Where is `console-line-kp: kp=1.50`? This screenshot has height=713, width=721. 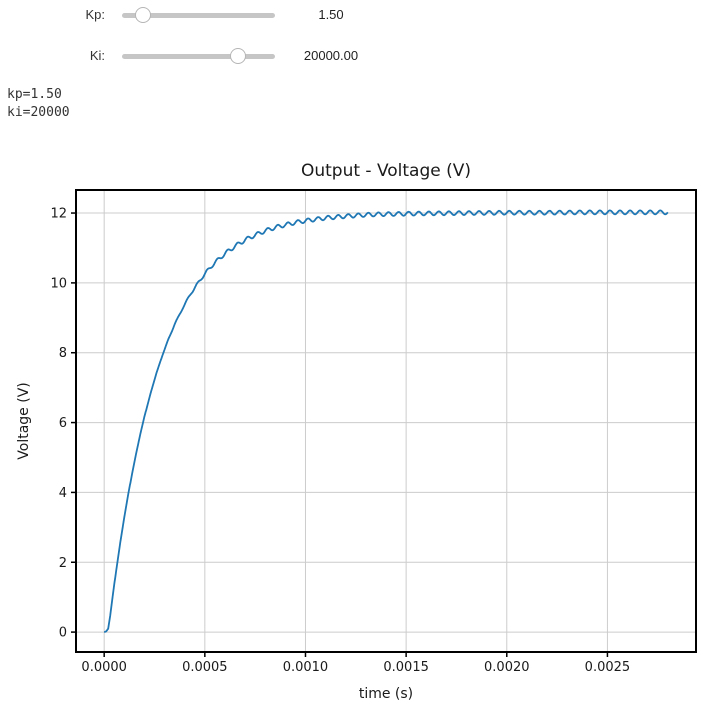 console-line-kp: kp=1.50 is located at coordinates (34, 94).